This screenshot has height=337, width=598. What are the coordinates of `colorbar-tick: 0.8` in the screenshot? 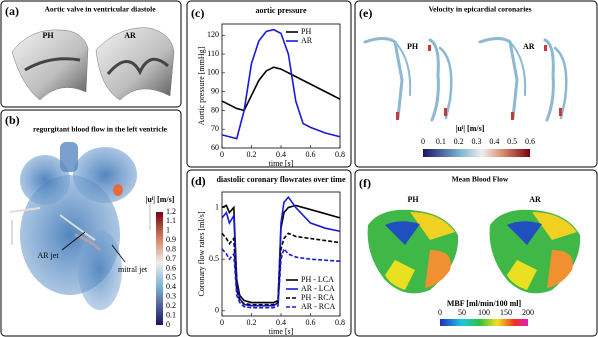 It's located at (171, 248).